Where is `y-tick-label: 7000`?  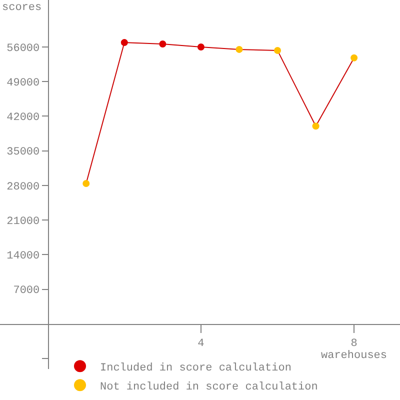 y-tick-label: 7000 is located at coordinates (26, 291).